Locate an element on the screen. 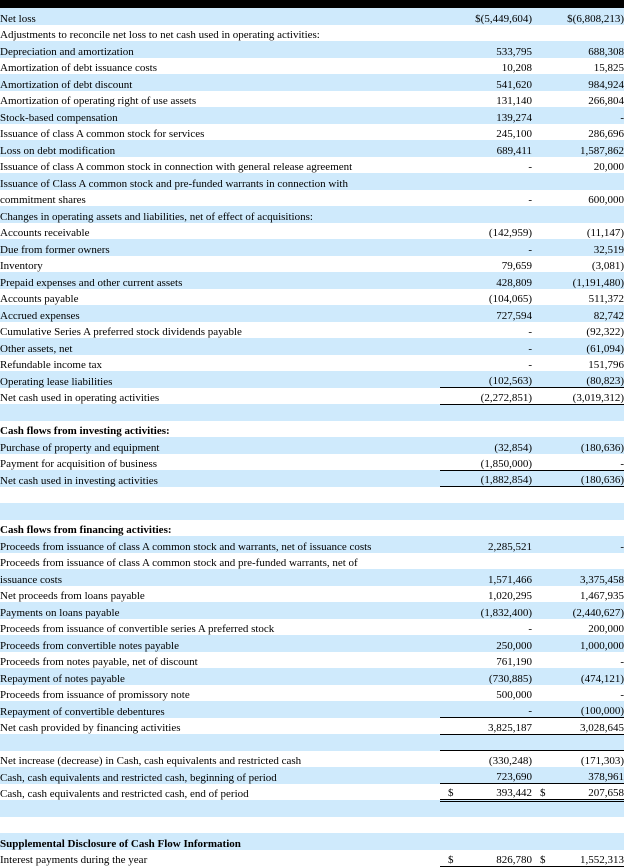 The width and height of the screenshot is (624, 867). row-value-col1: 3,825,187 is located at coordinates (486, 726).